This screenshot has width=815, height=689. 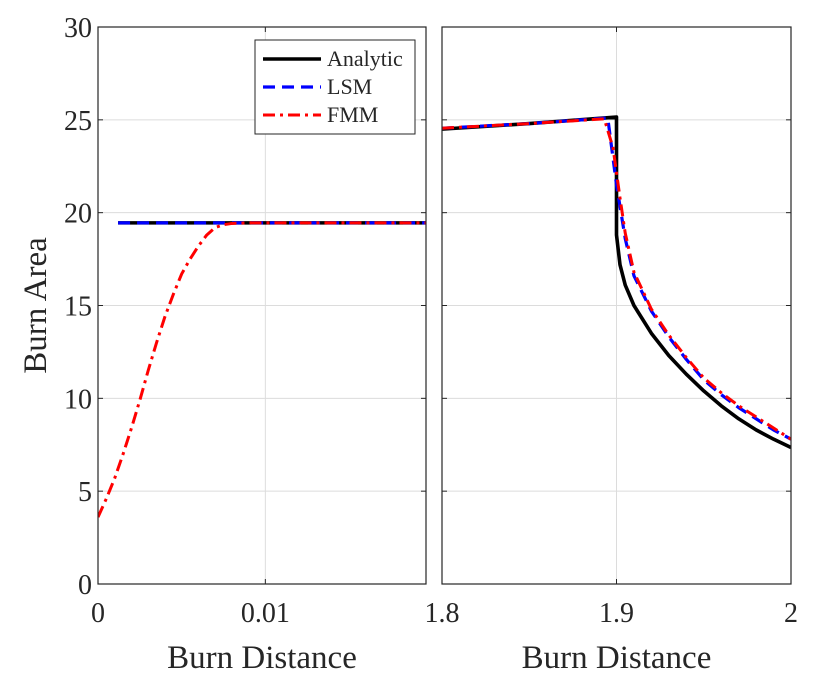 What do you see at coordinates (349, 86) in the screenshot?
I see `legend-label-lsm: LSM` at bounding box center [349, 86].